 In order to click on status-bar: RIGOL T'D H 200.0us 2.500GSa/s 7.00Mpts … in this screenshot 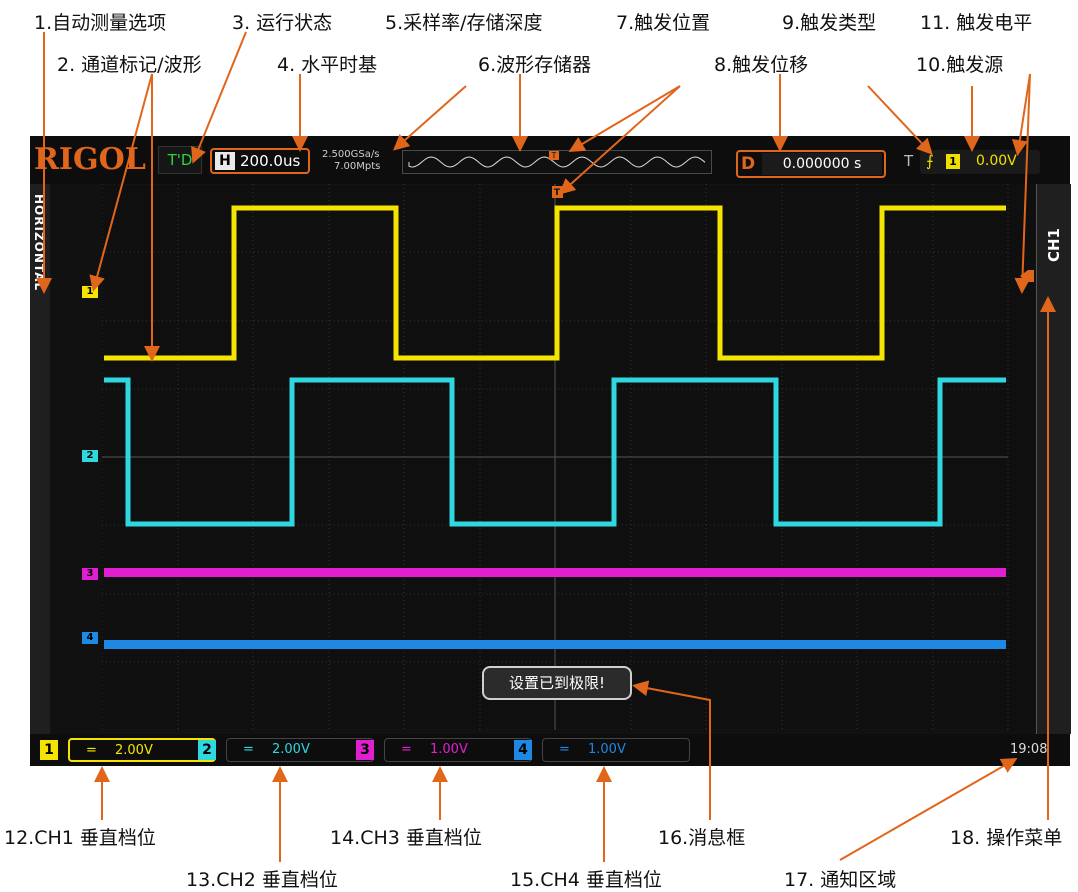, I will do `click(550, 160)`.